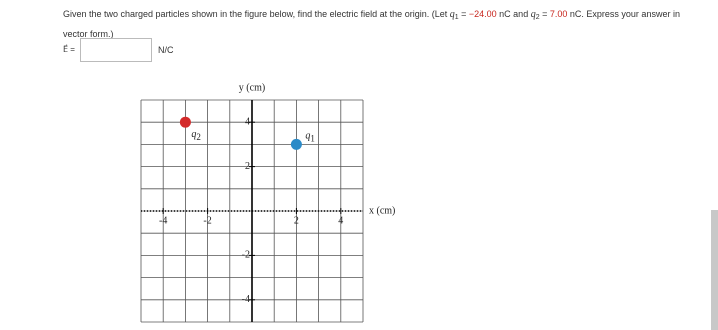 The width and height of the screenshot is (718, 330). What do you see at coordinates (247, 121) in the screenshot?
I see `y-tick-label: 4` at bounding box center [247, 121].